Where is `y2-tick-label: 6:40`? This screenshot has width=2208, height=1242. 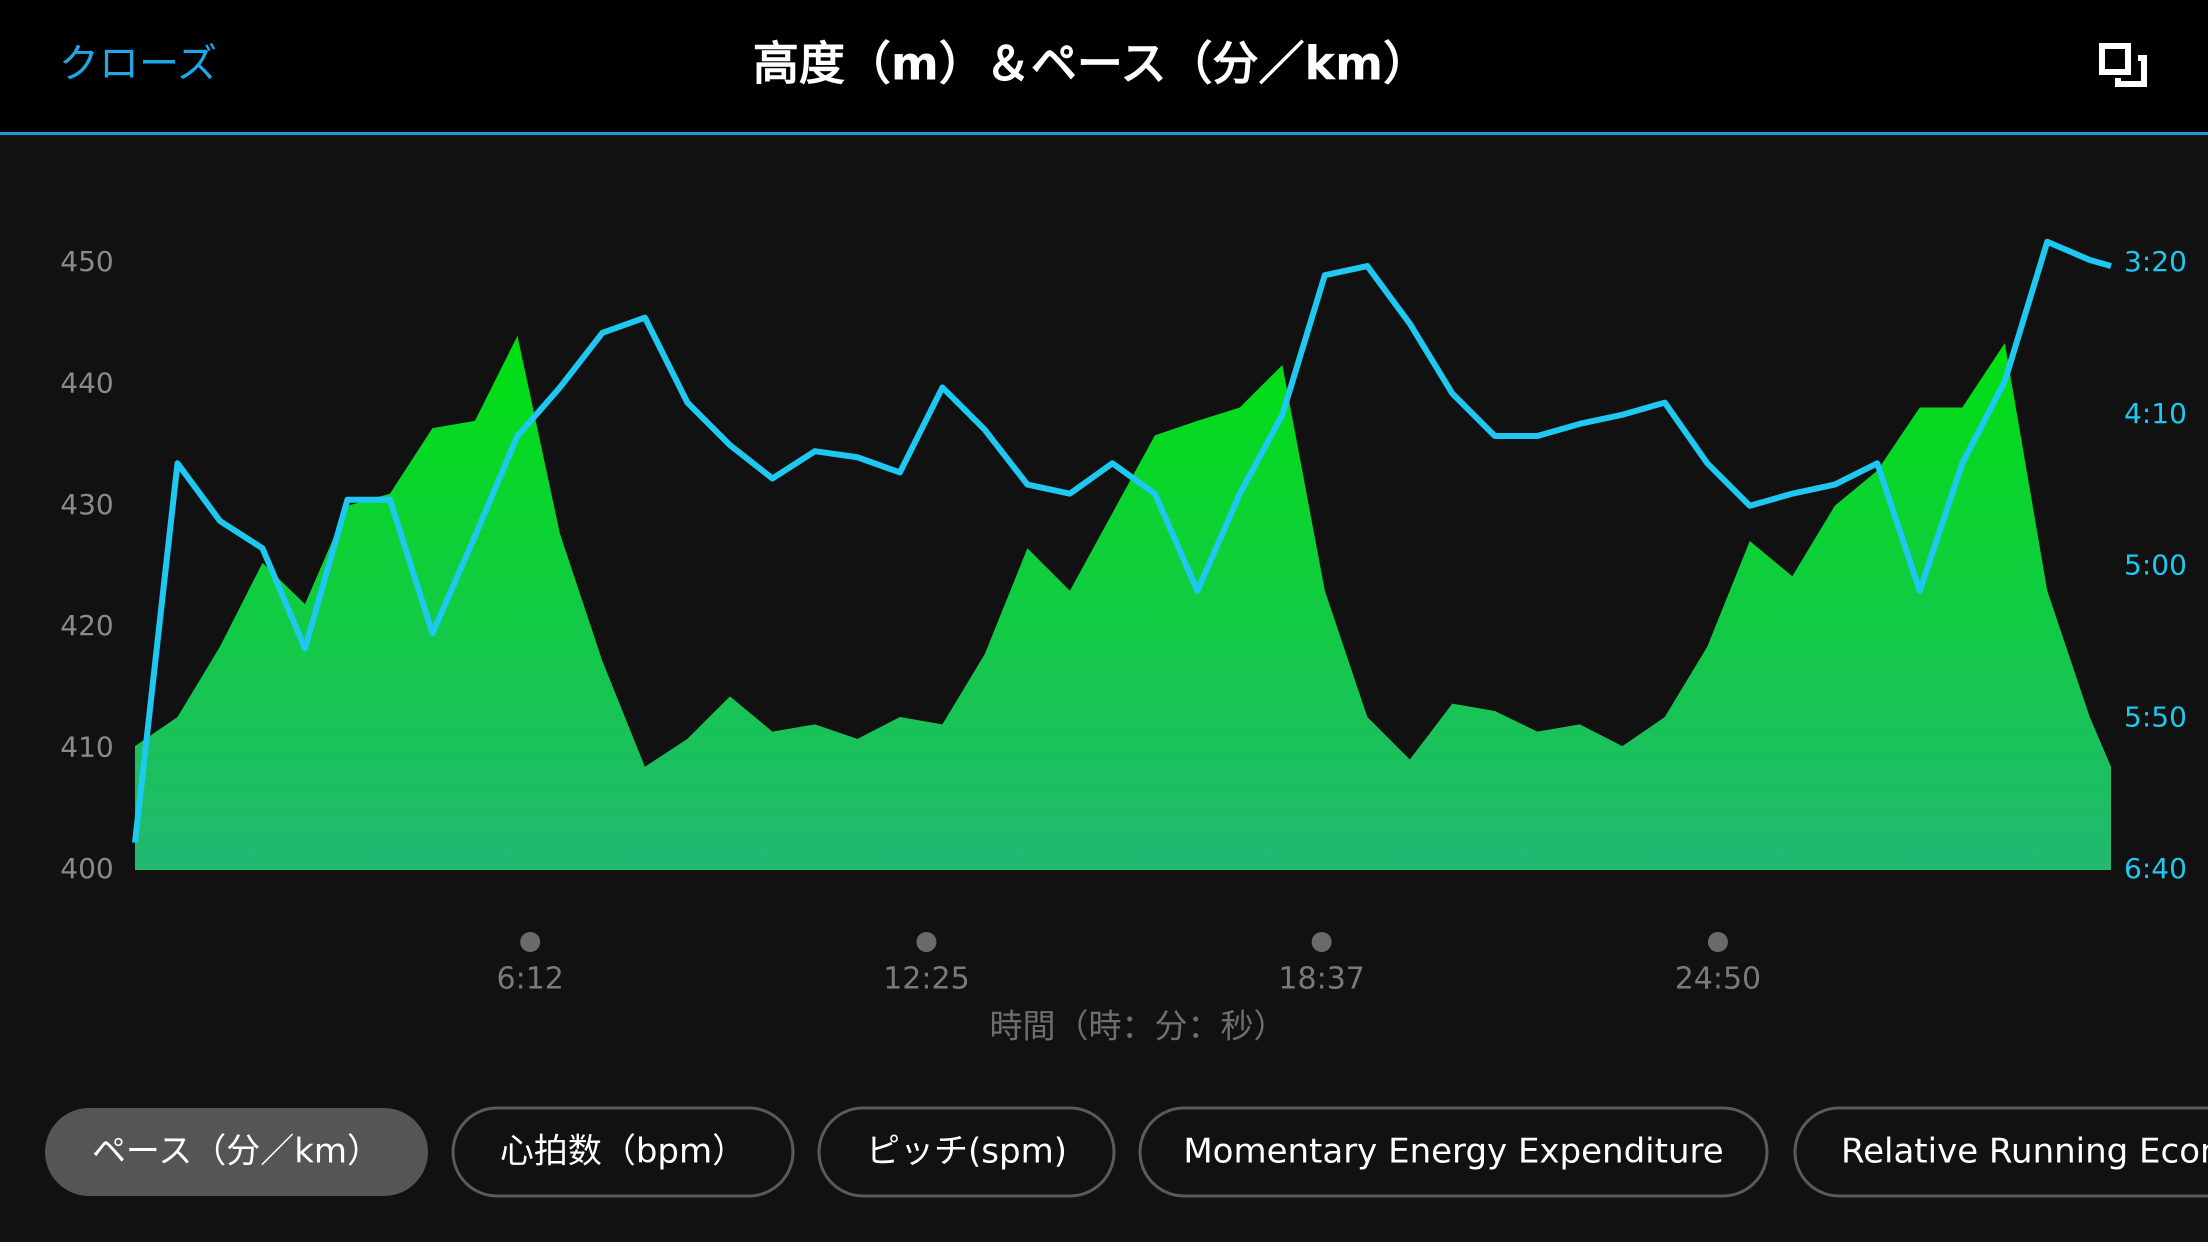
y2-tick-label: 6:40 is located at coordinates (2155, 868).